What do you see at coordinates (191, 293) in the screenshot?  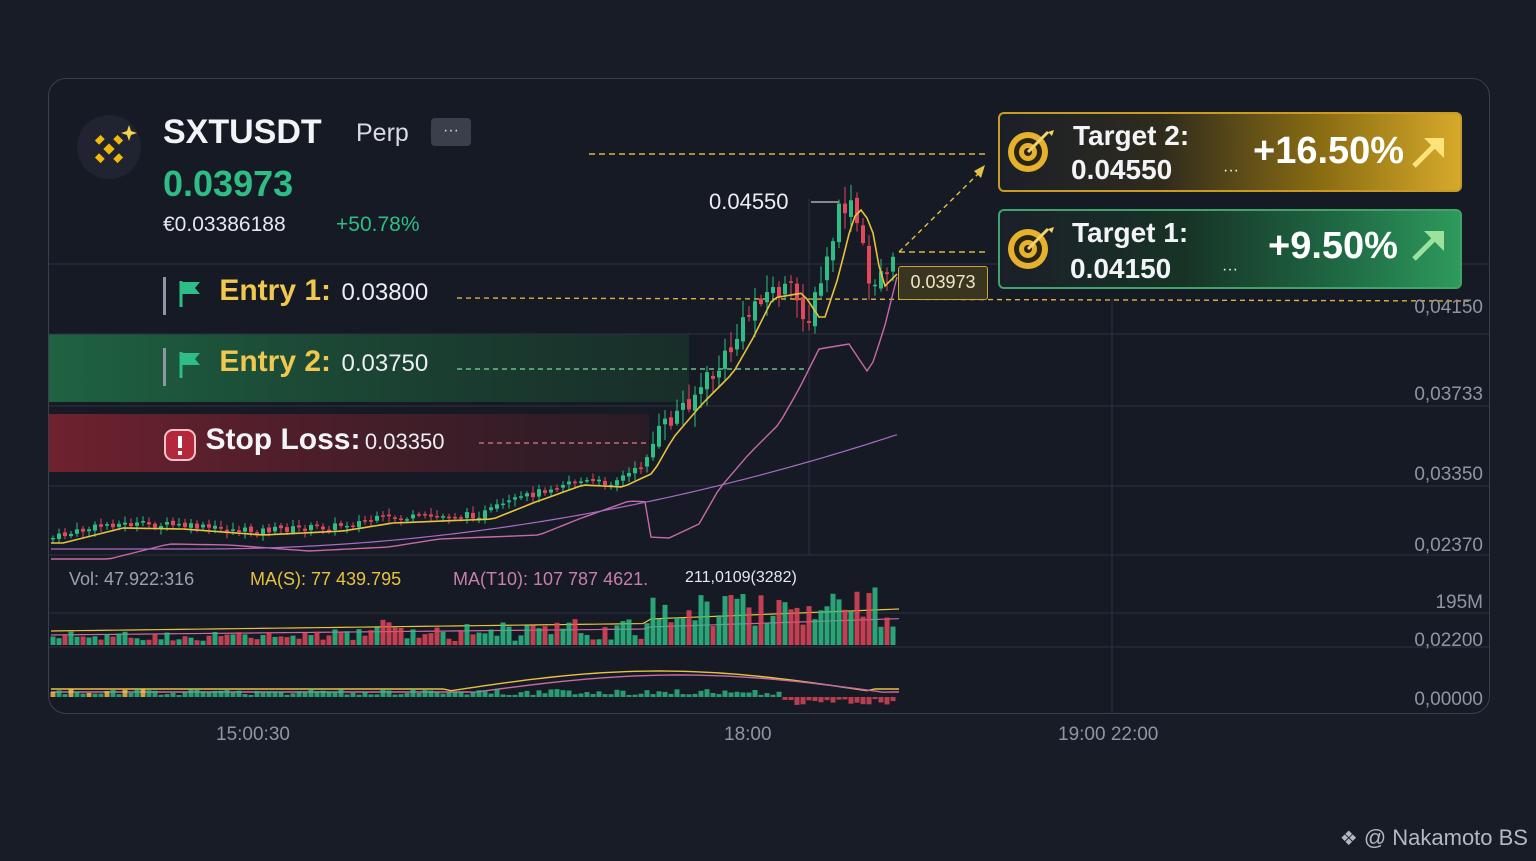 I see `flag-icon` at bounding box center [191, 293].